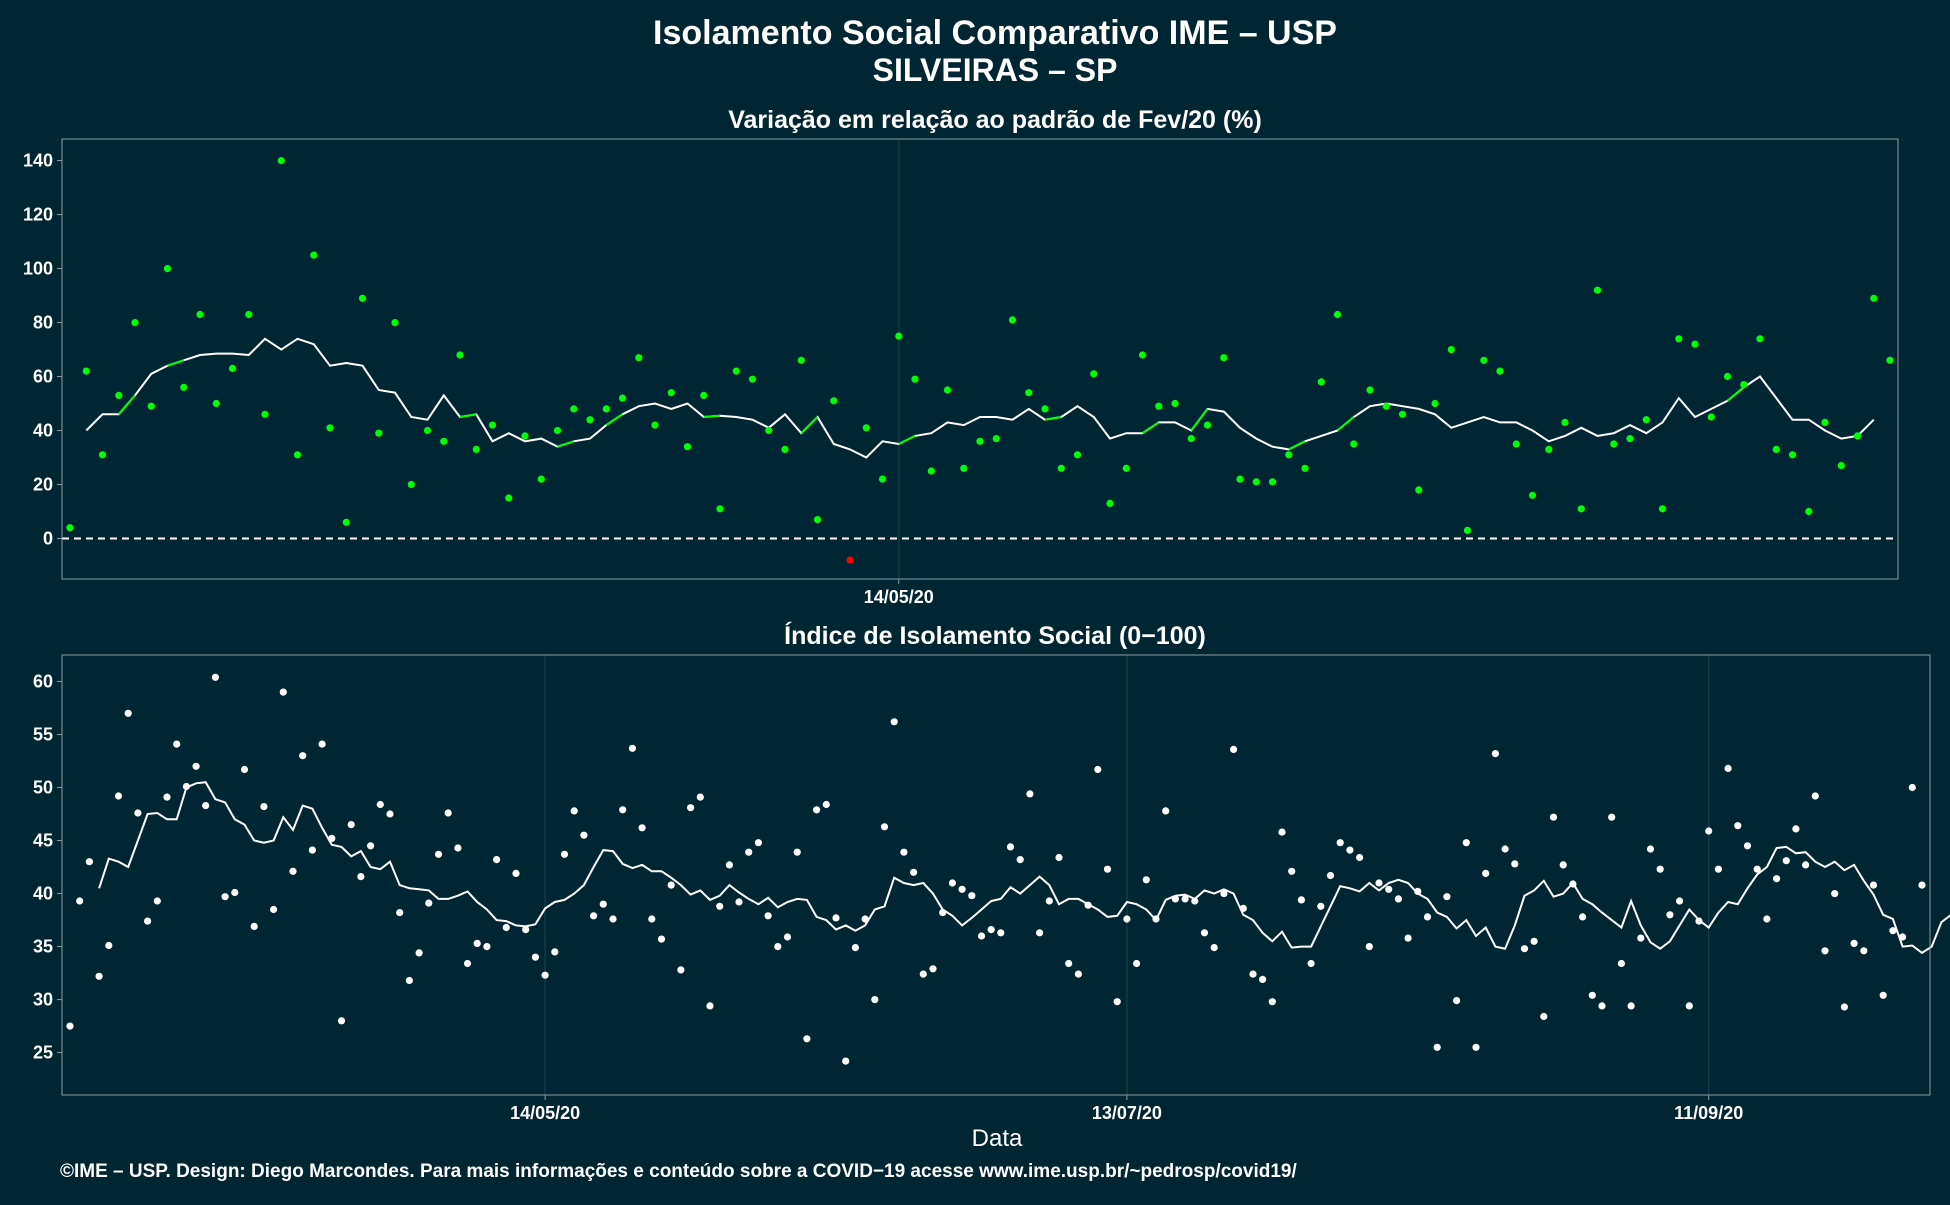 The width and height of the screenshot is (1950, 1205). I want to click on x-tick-label: 13/07/20, so click(1127, 1113).